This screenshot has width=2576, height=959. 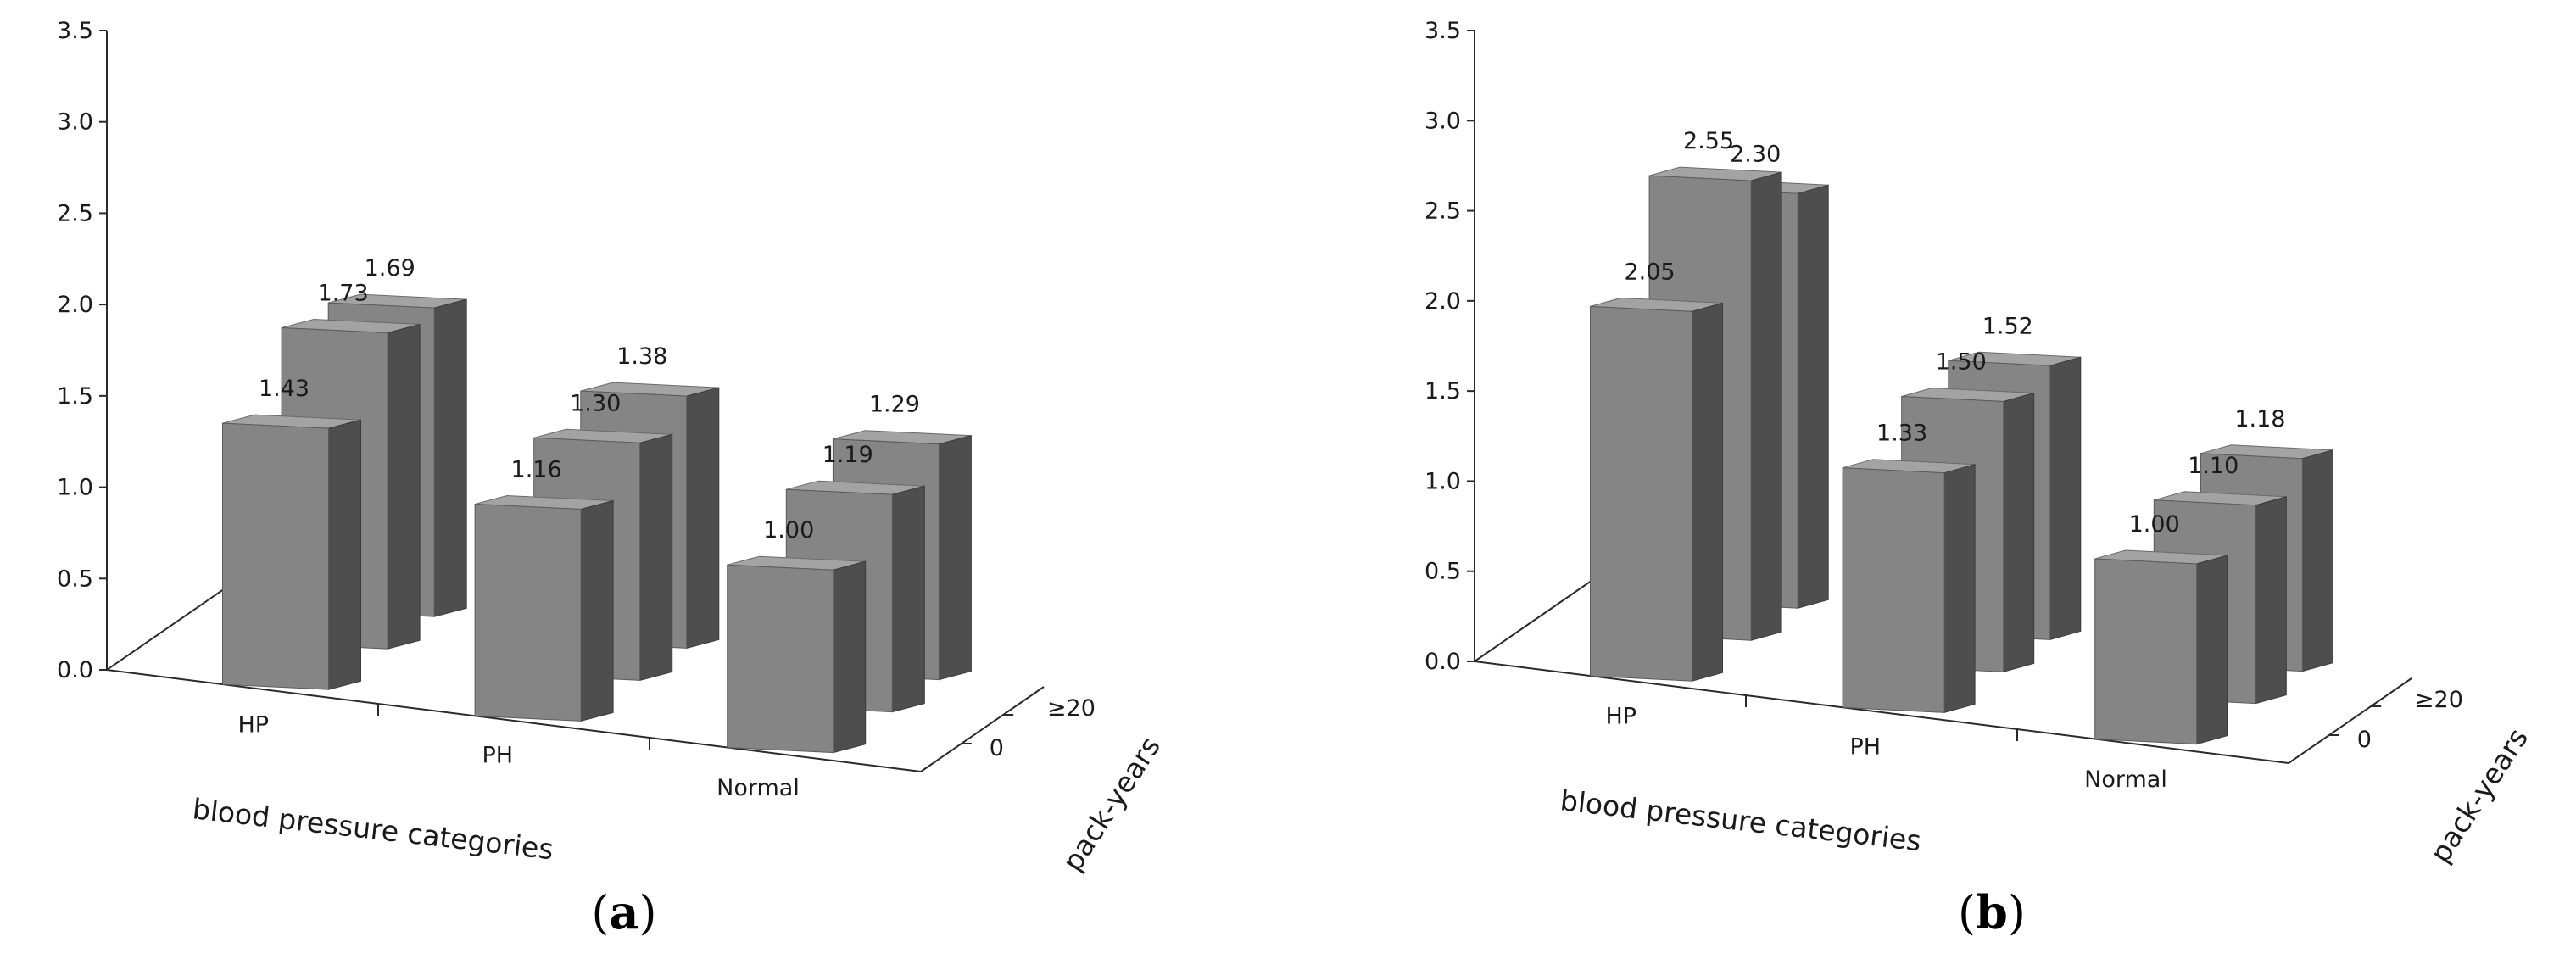 I want to click on data-label: 2.05, so click(x=1649, y=272).